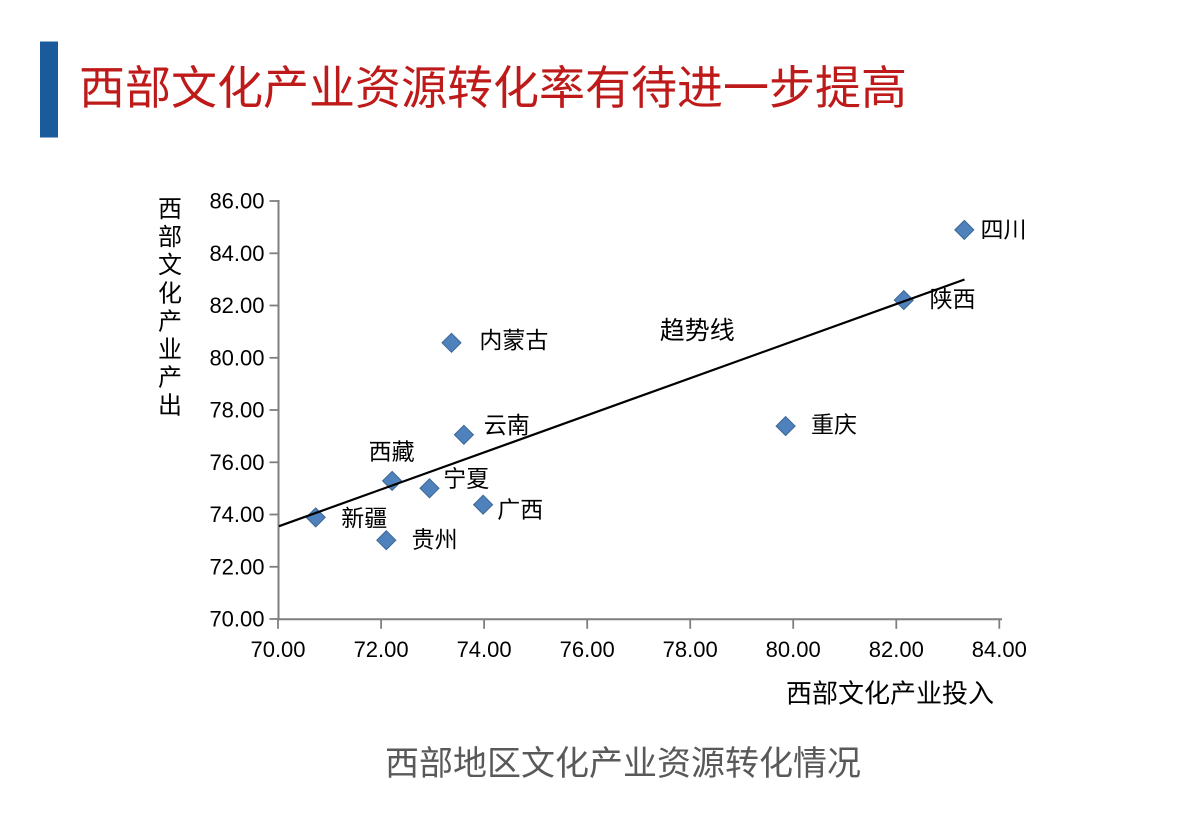  Describe the element at coordinates (623, 764) in the screenshot. I see `svg-text: 西部地区文化产业资源转化情况` at that location.